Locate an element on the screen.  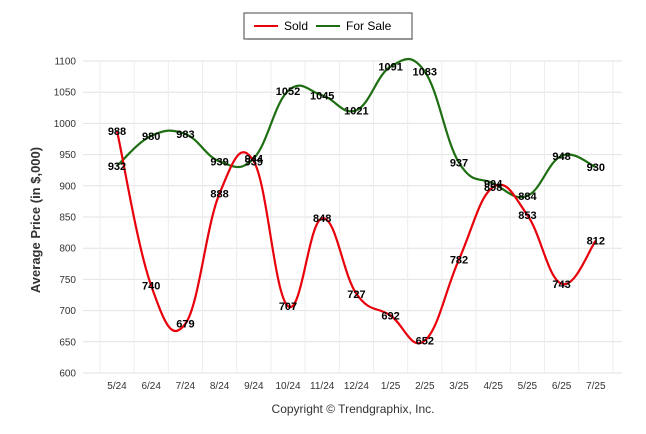
x-tick-label: 12/24 is located at coordinates (356, 386).